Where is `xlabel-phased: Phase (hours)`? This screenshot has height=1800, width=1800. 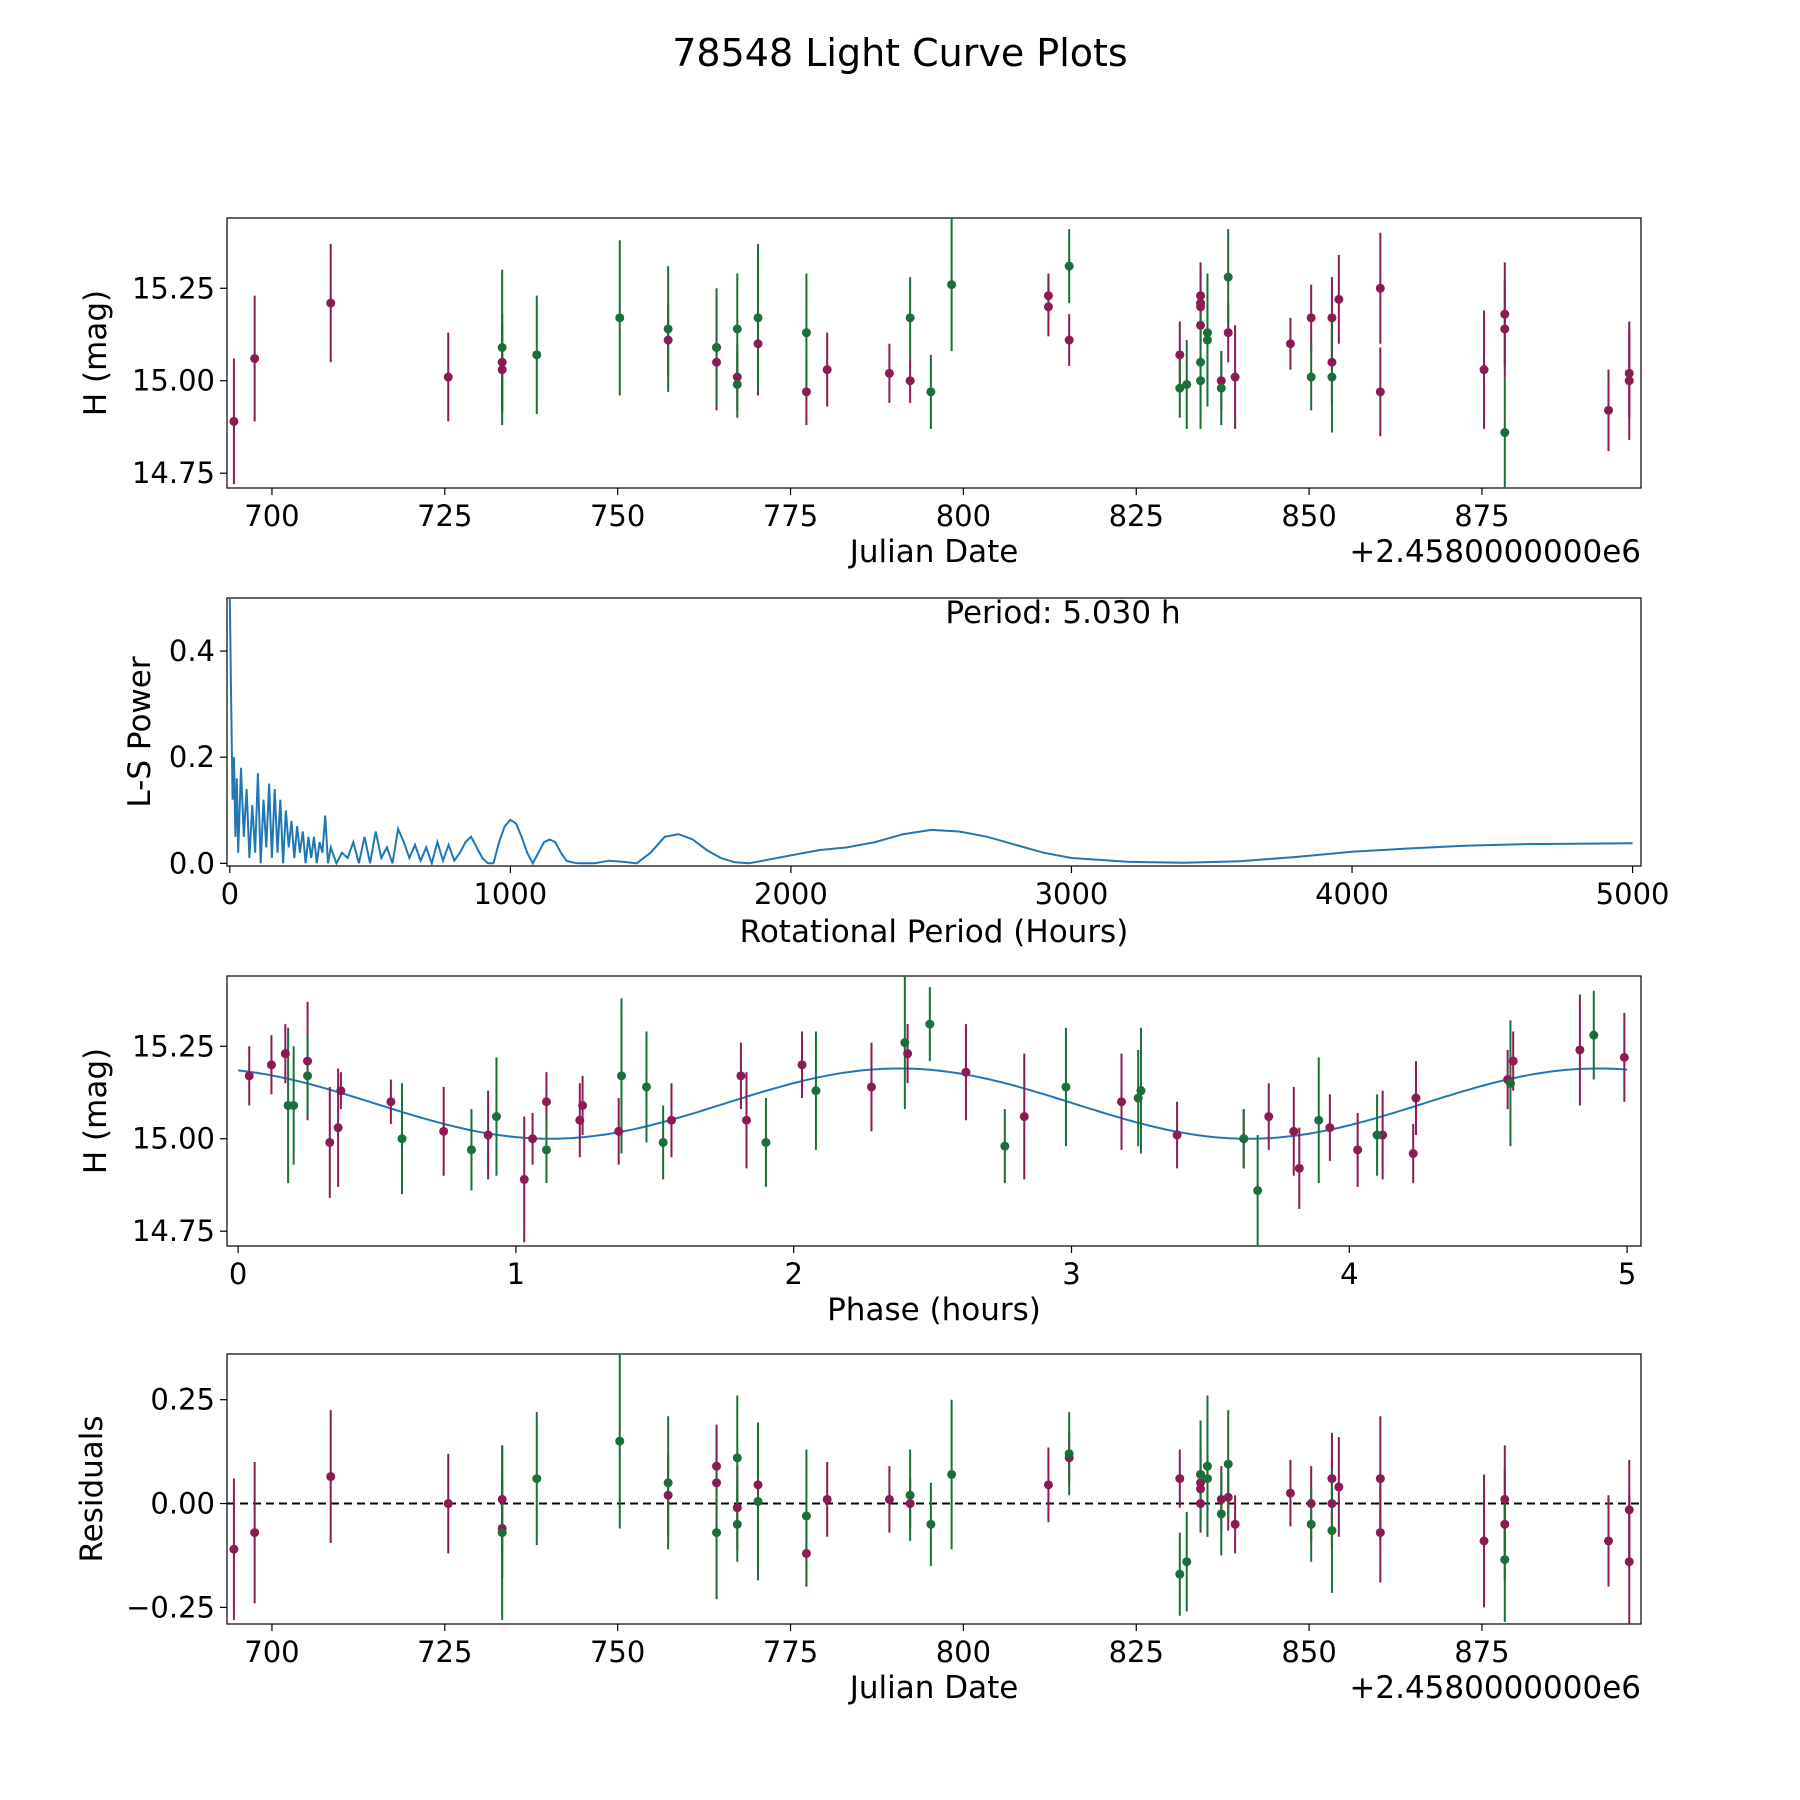
xlabel-phased: Phase (hours) is located at coordinates (934, 1310).